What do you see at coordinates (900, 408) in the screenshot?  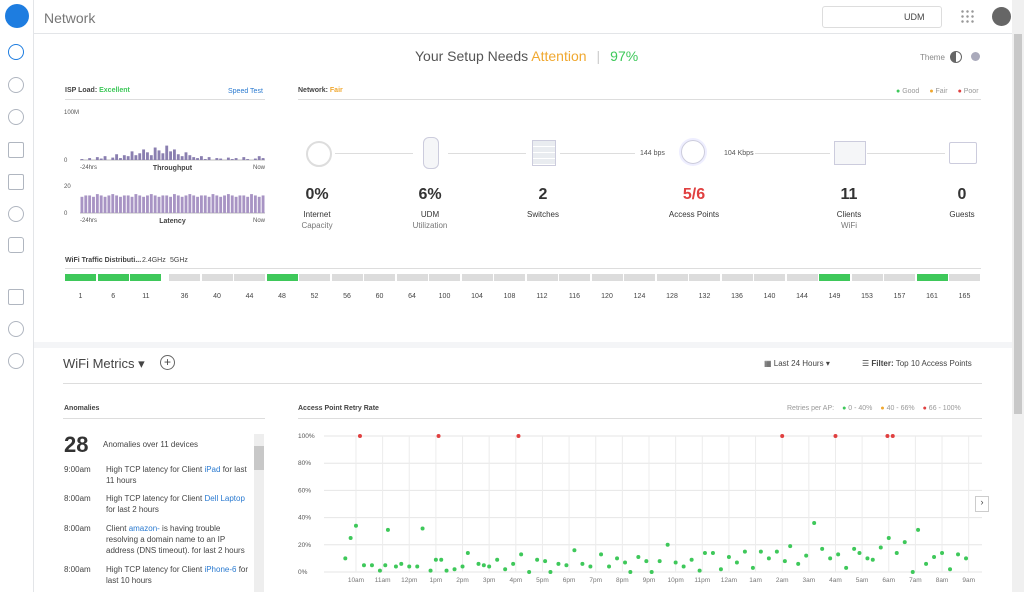 I see `legend-label: 40 - 66%` at bounding box center [900, 408].